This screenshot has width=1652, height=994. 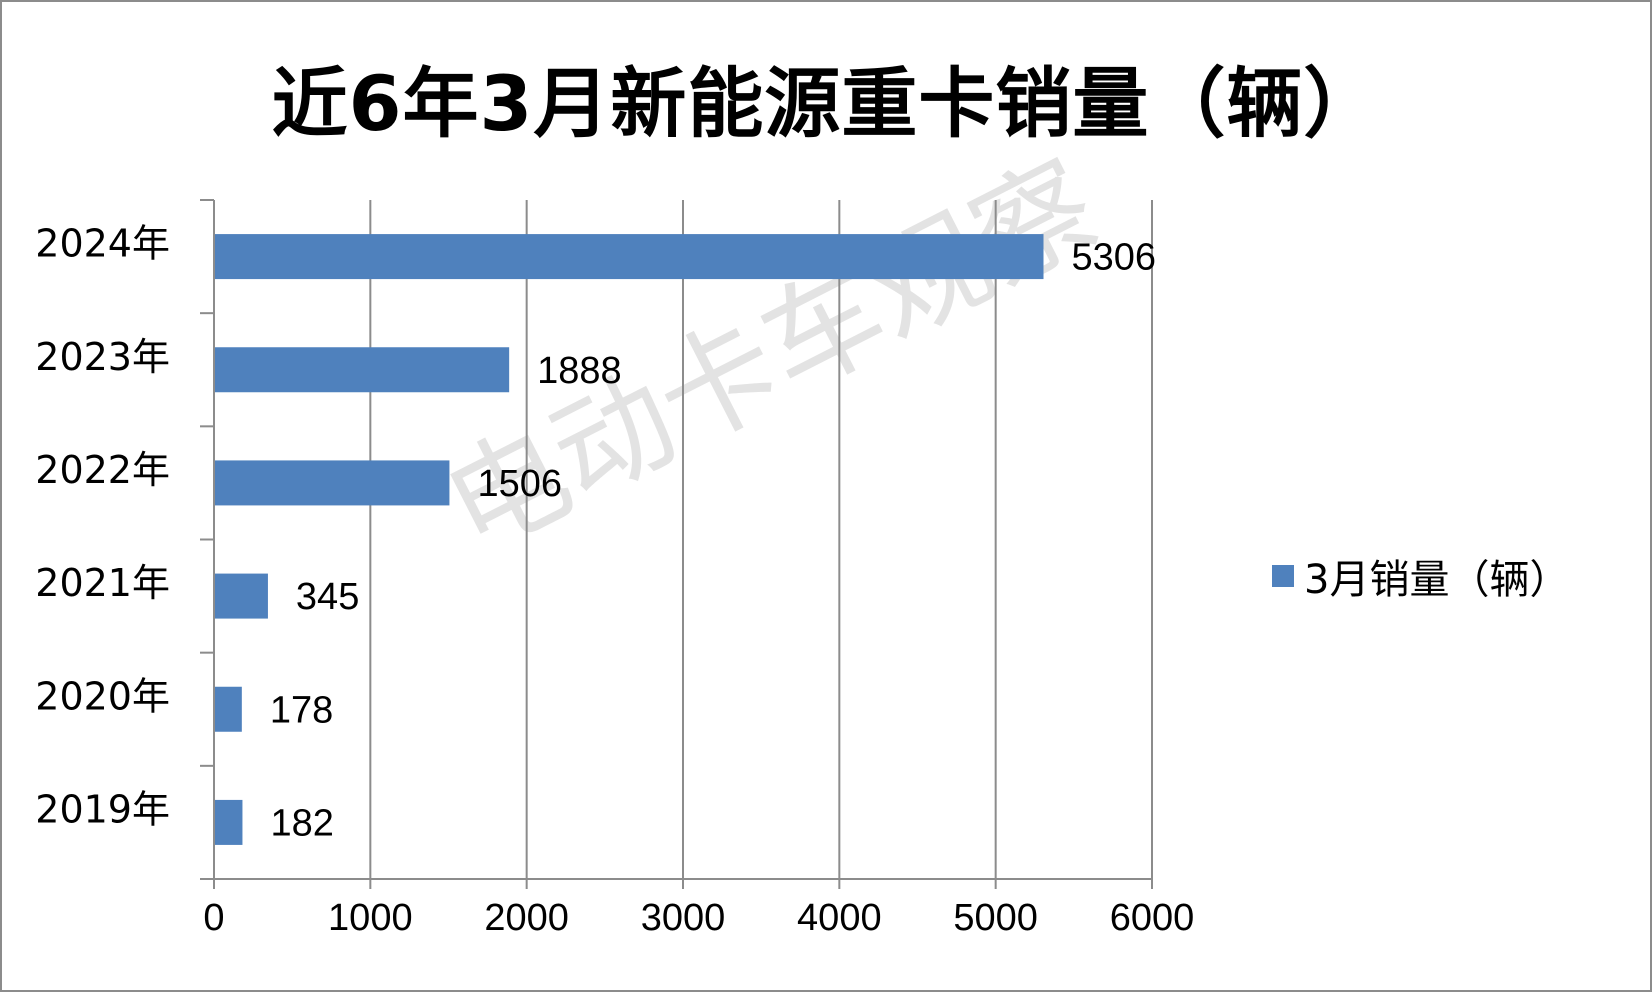 What do you see at coordinates (102, 470) in the screenshot?
I see `y-tick-label: 2022年` at bounding box center [102, 470].